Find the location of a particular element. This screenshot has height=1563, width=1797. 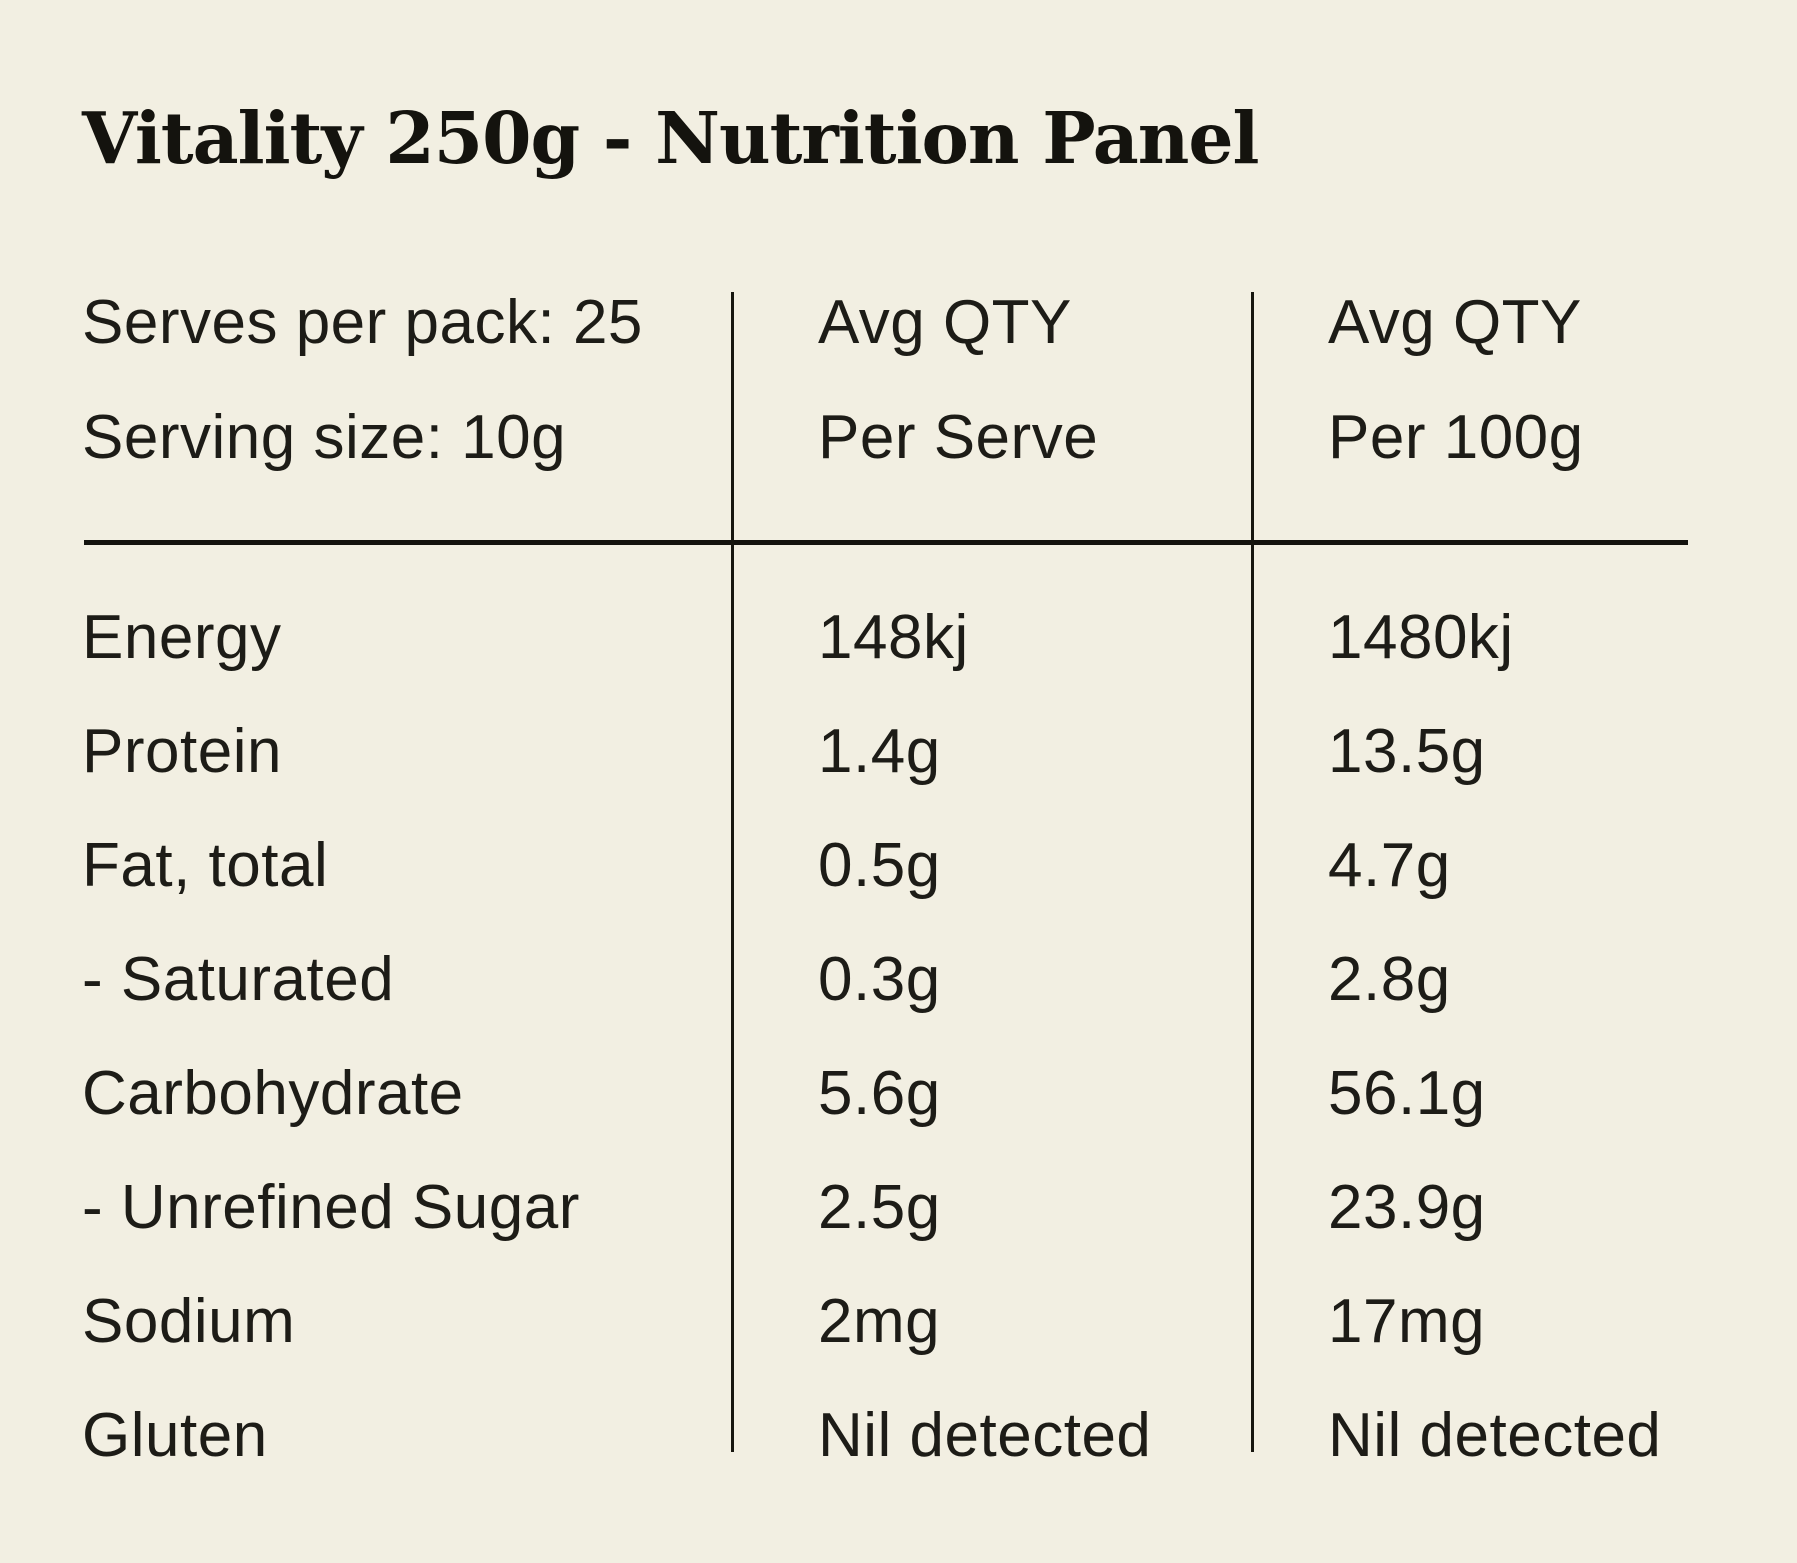

nutrient-label: Gluten is located at coordinates (175, 1435).